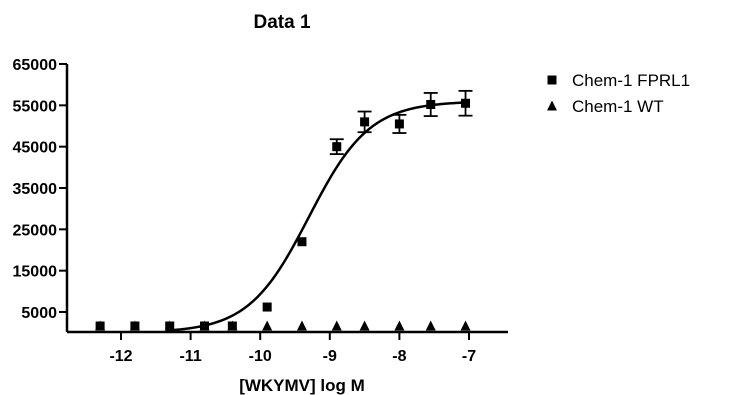 The width and height of the screenshot is (739, 395). What do you see at coordinates (39, 313) in the screenshot?
I see `y-tick-label: 5000` at bounding box center [39, 313].